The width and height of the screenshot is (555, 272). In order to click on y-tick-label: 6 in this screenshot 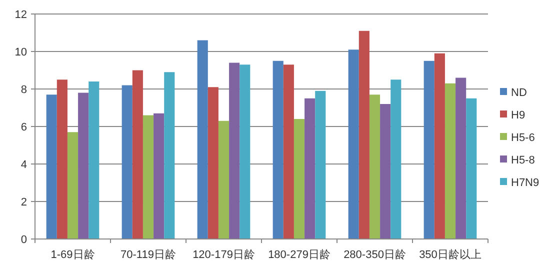, I will do `click(23, 128)`.